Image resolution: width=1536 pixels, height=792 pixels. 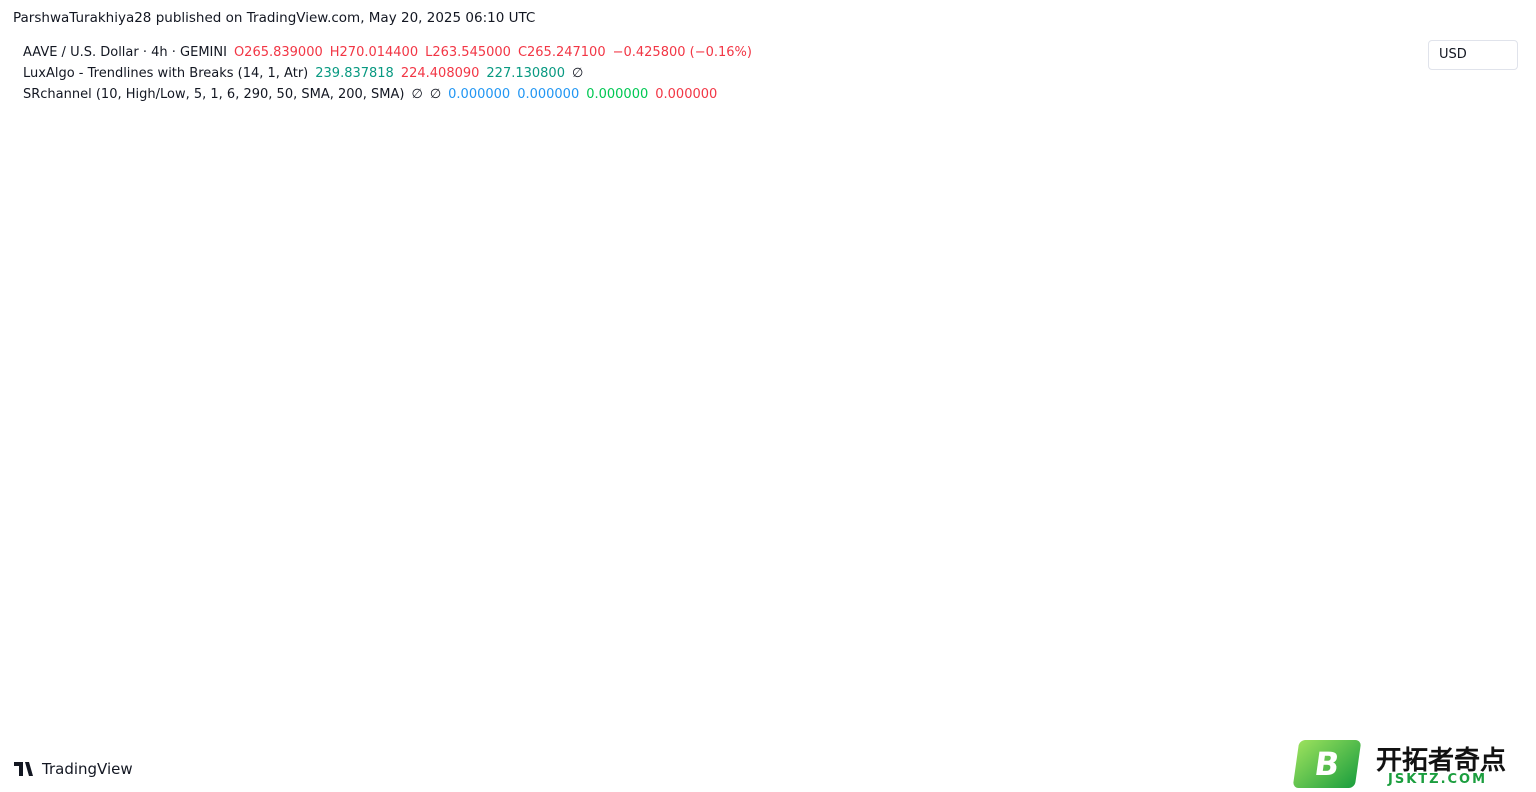 I want to click on x-tick-label: 9, so click(x=693, y=731).